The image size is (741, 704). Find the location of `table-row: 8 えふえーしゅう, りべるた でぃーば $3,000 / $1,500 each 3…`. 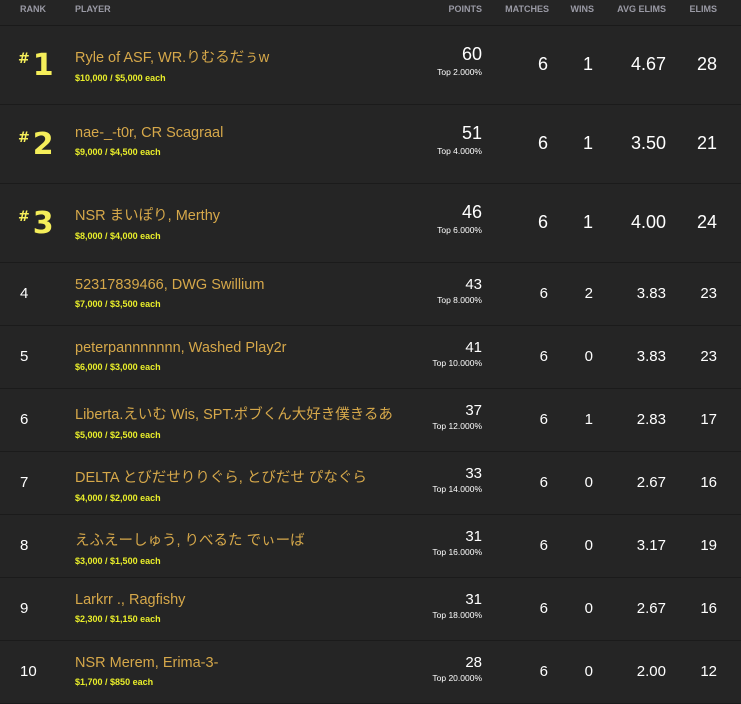

table-row: 8 えふえーしゅう, りべるた でぃーば $3,000 / $1,500 each 3… is located at coordinates (370, 546).